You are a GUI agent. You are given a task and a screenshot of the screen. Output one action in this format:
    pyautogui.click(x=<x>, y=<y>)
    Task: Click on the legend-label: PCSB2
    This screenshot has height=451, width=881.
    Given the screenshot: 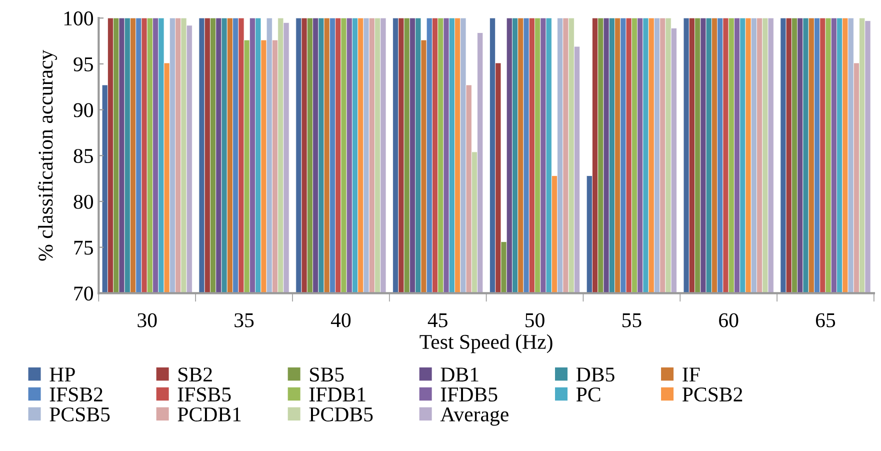 What is the action you would take?
    pyautogui.click(x=712, y=395)
    